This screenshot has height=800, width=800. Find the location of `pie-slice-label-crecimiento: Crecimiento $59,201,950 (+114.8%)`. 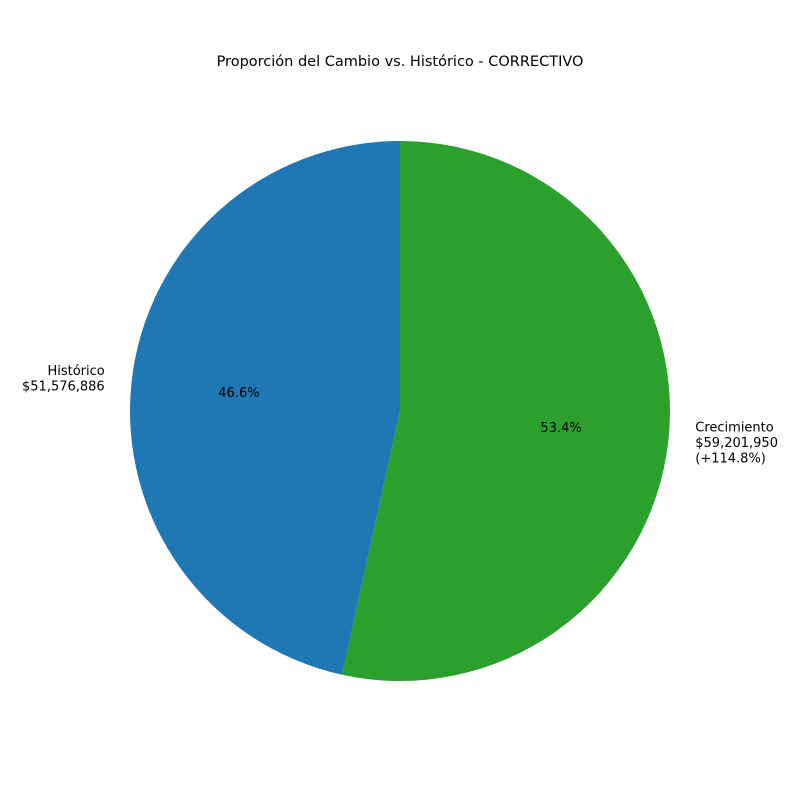

pie-slice-label-crecimiento: Crecimiento $59,201,950 (+114.8%) is located at coordinates (736, 444).